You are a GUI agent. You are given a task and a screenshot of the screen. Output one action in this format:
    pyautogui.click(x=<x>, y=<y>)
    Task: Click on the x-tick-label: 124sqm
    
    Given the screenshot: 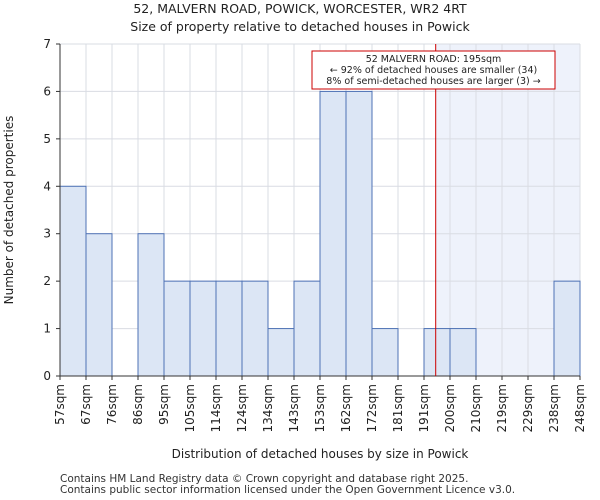 What is the action you would take?
    pyautogui.click(x=242, y=408)
    